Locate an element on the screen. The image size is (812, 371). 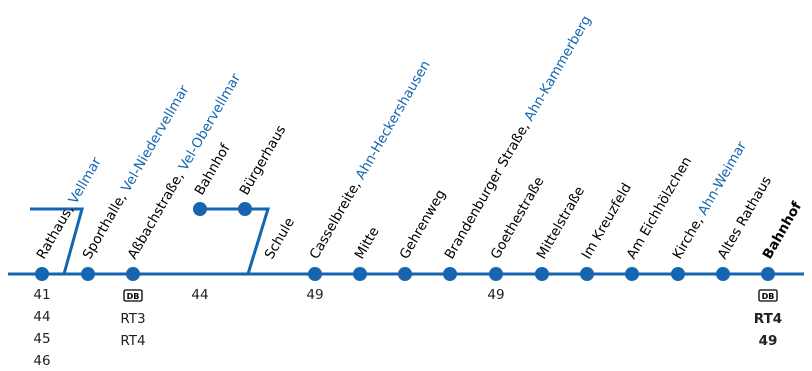
stop-name: Bahnhof is located at coordinates (783, 230).